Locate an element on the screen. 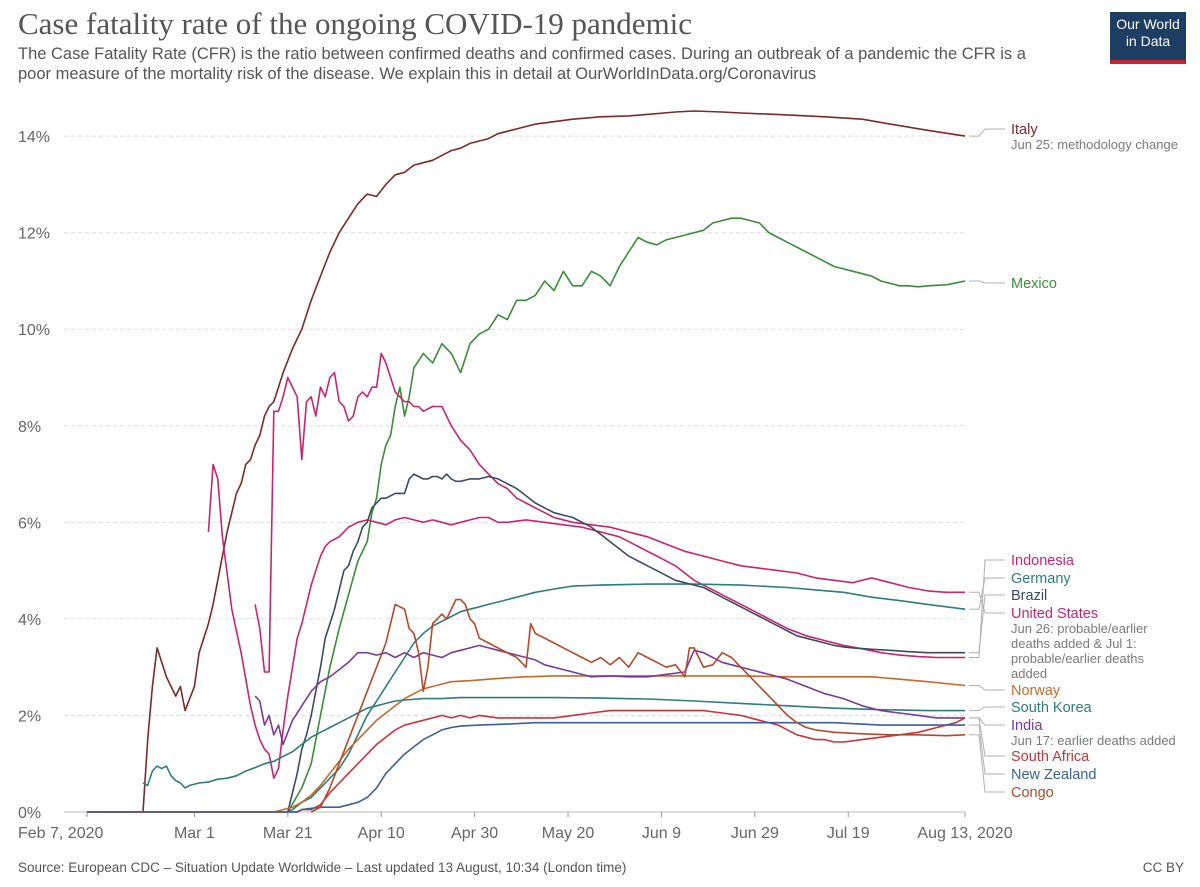  x-tick-label: Jul 19 is located at coordinates (848, 833).